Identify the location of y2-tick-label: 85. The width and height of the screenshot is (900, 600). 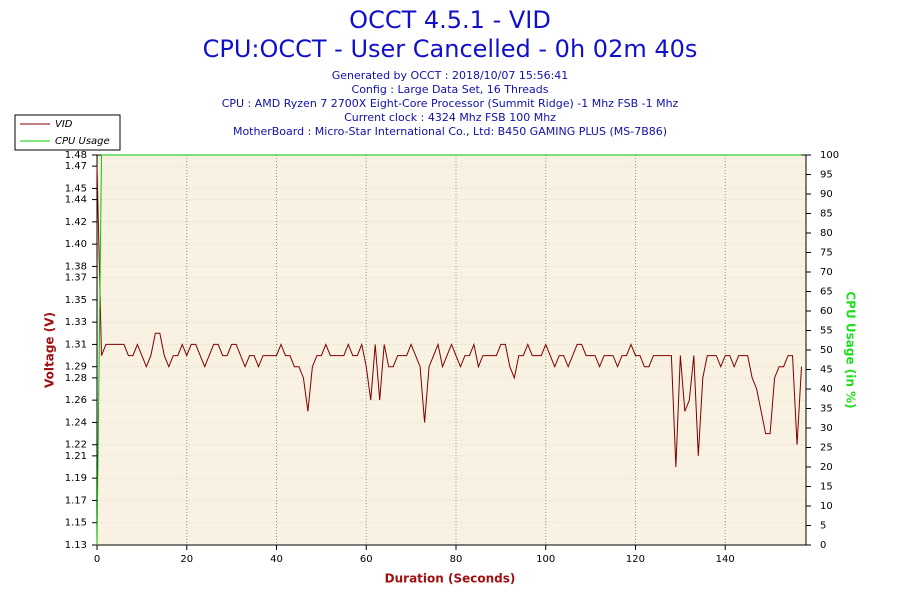
(826, 214).